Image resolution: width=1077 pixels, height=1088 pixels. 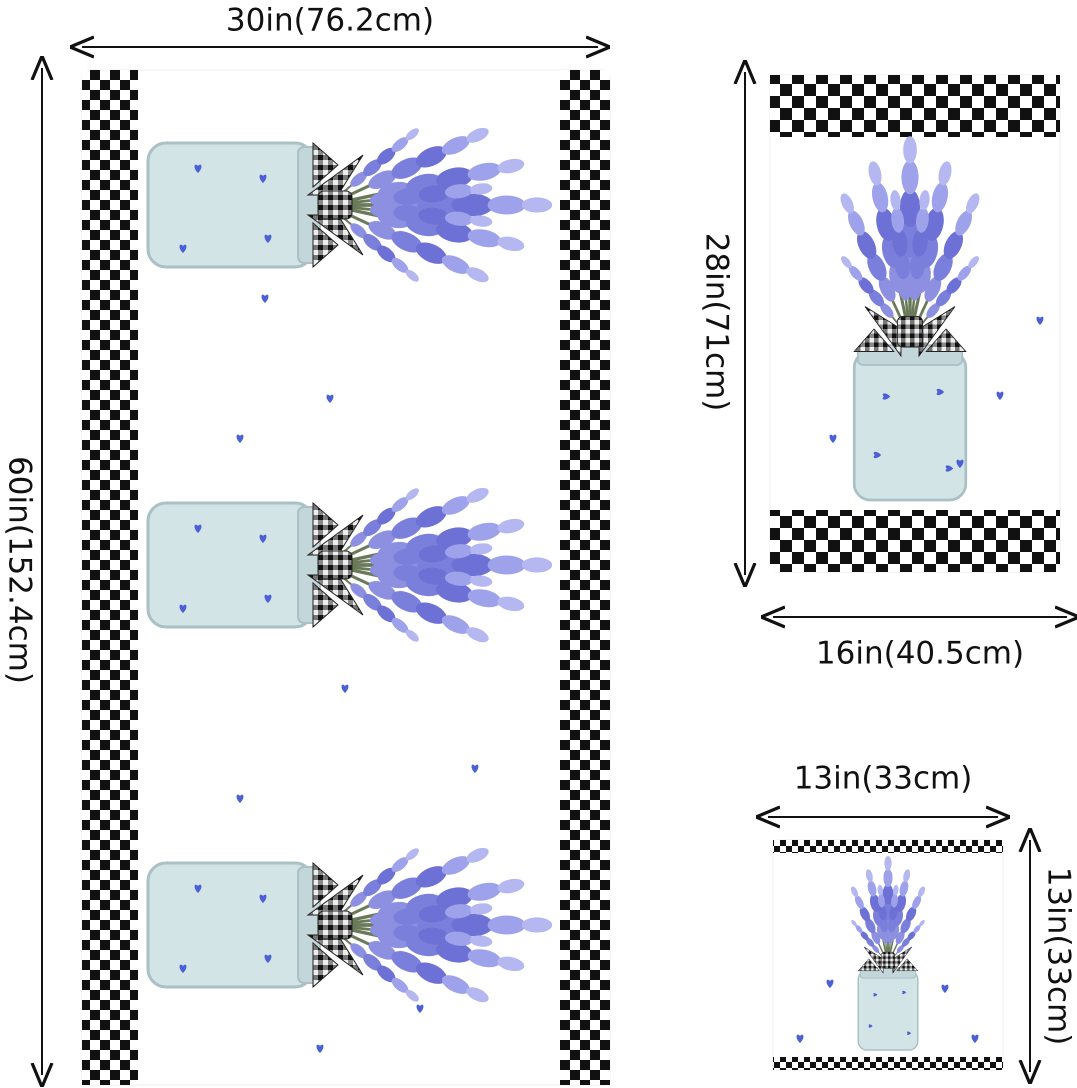 What do you see at coordinates (915, 323) in the screenshot?
I see `hand-towel` at bounding box center [915, 323].